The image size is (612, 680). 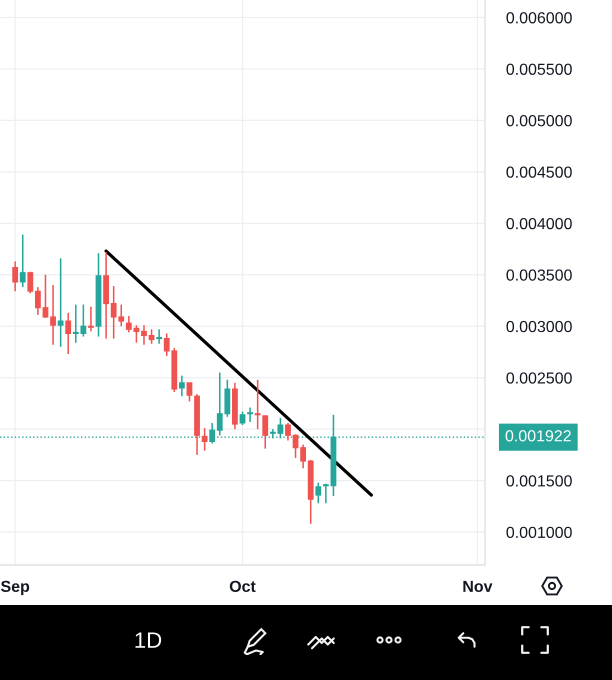 What do you see at coordinates (539, 18) in the screenshot?
I see `y-tick-label: 0.006000` at bounding box center [539, 18].